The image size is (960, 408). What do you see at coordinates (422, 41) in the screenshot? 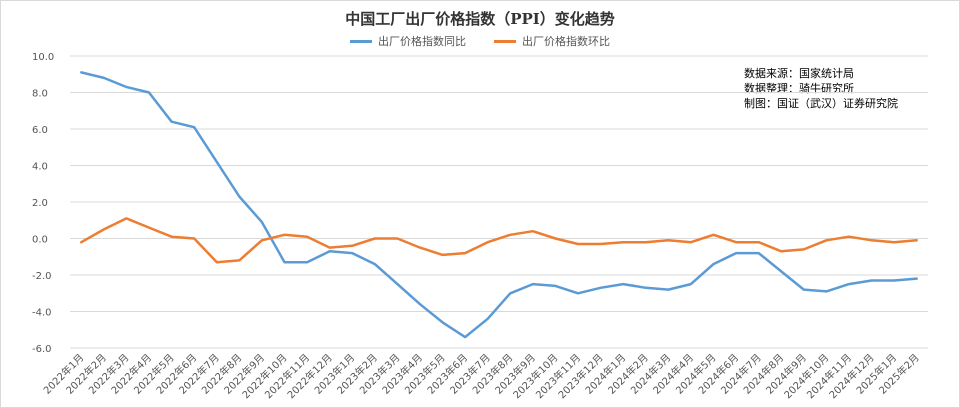
I see `legend-label-yoy: 出厂价格指数同比` at bounding box center [422, 41].